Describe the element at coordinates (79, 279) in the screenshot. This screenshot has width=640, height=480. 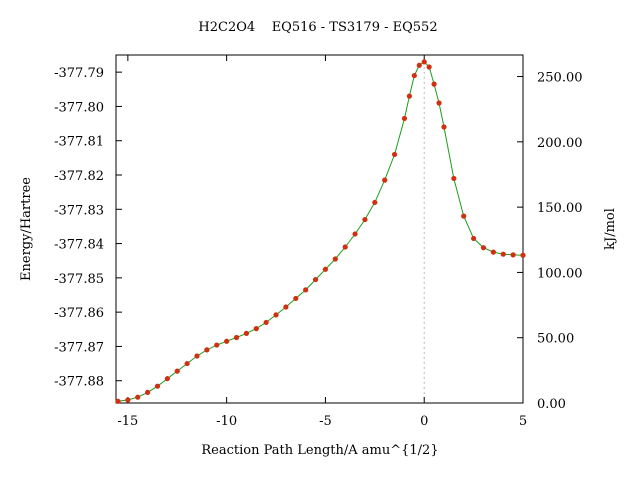
I see `y-tick-label: -377.85` at that location.